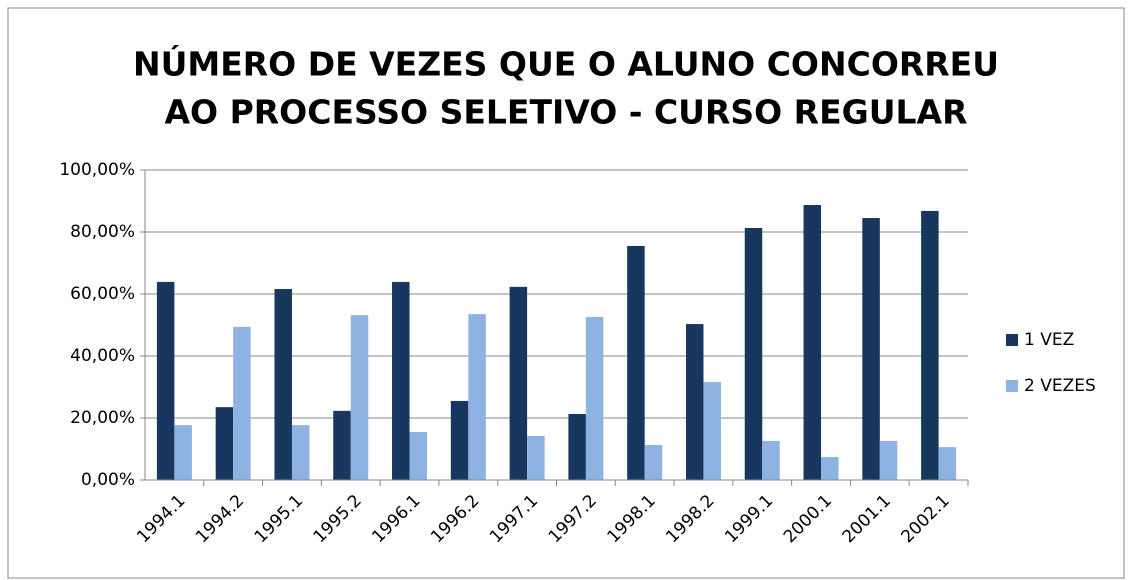 This screenshot has height=580, width=1133. Describe the element at coordinates (1060, 386) in the screenshot. I see `legend-label: 2 VEZES` at that location.